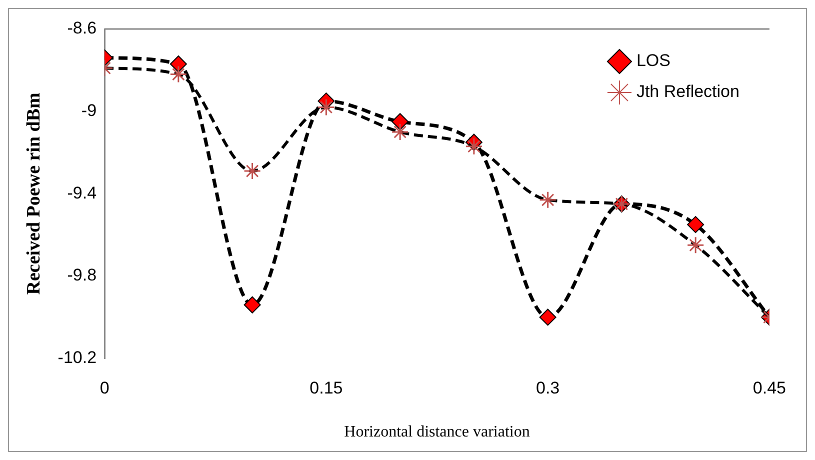 The width and height of the screenshot is (815, 460). I want to click on x-tick-label: 0.3, so click(548, 388).